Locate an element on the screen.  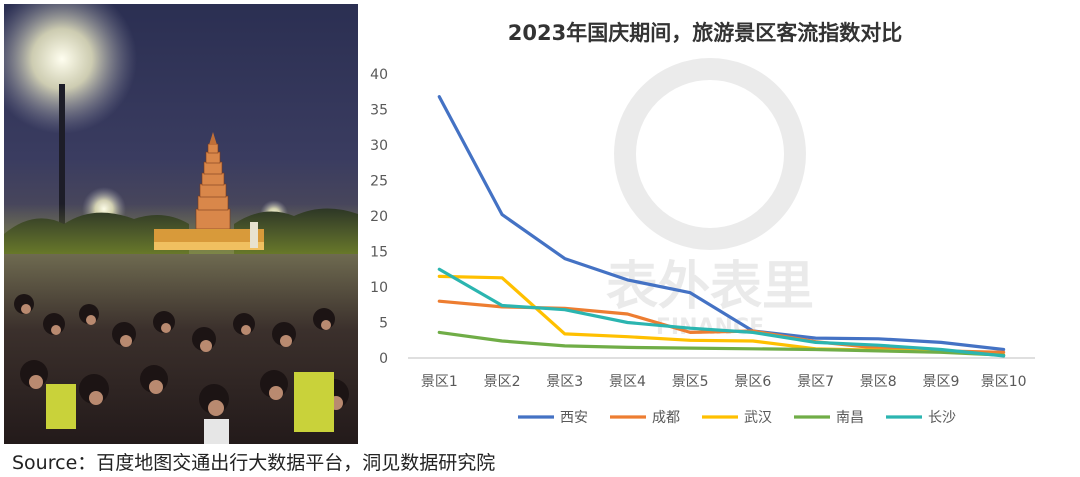
y-tick-label: 15 is located at coordinates (379, 253).